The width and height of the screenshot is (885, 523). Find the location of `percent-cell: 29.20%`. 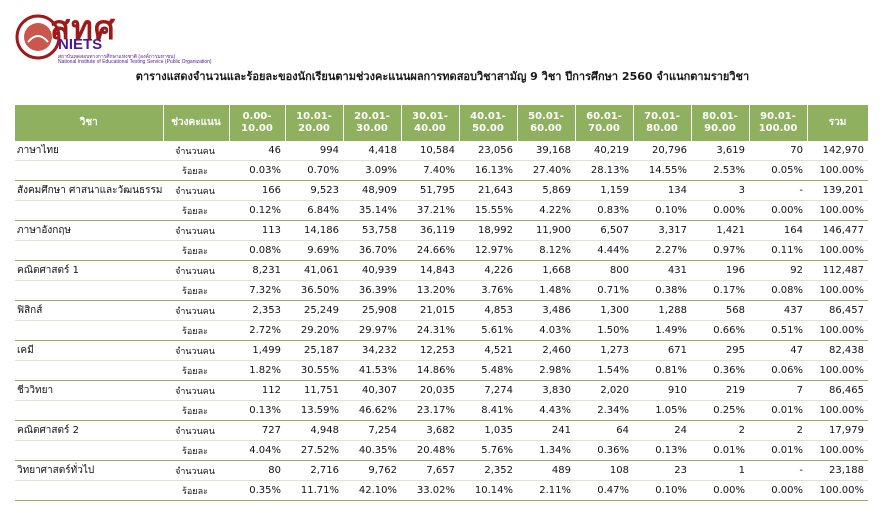

percent-cell: 29.20% is located at coordinates (314, 330).